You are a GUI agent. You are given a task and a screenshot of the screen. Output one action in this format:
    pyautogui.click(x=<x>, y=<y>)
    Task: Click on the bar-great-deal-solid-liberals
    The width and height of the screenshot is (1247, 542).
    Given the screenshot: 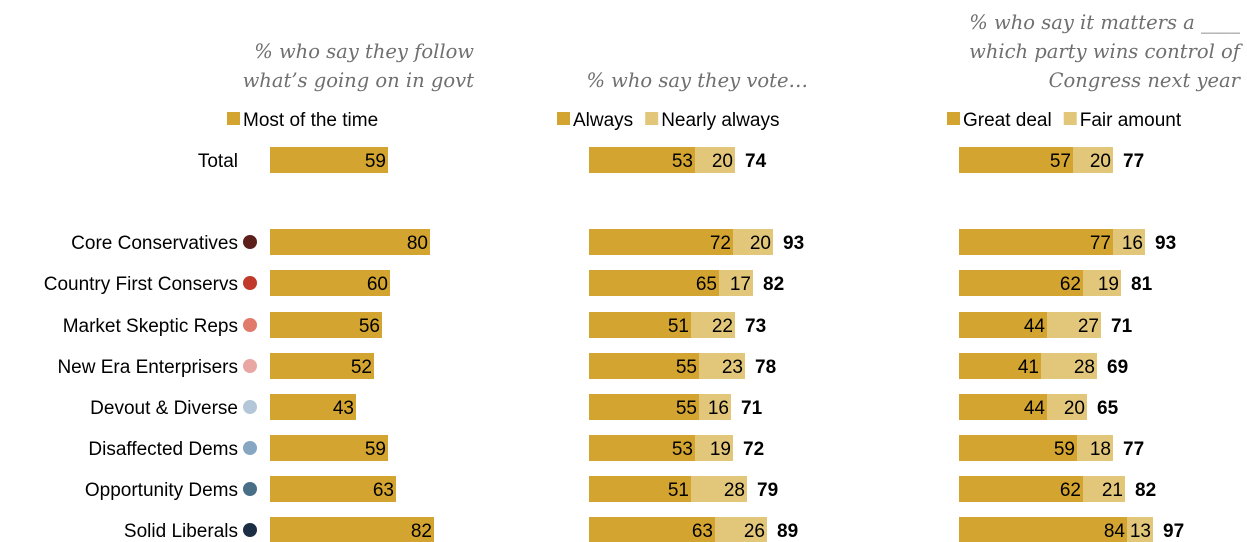 What is the action you would take?
    pyautogui.click(x=1043, y=529)
    